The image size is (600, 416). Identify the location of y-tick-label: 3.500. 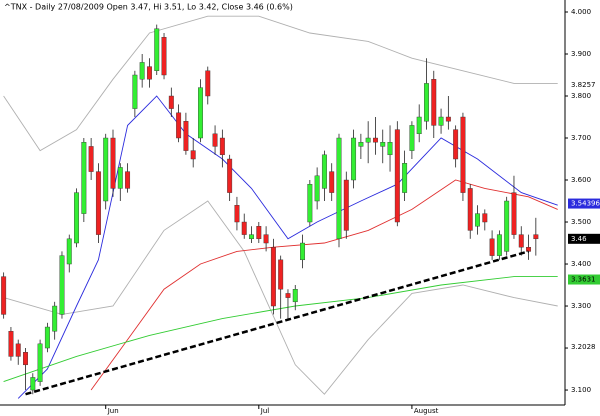
(581, 222).